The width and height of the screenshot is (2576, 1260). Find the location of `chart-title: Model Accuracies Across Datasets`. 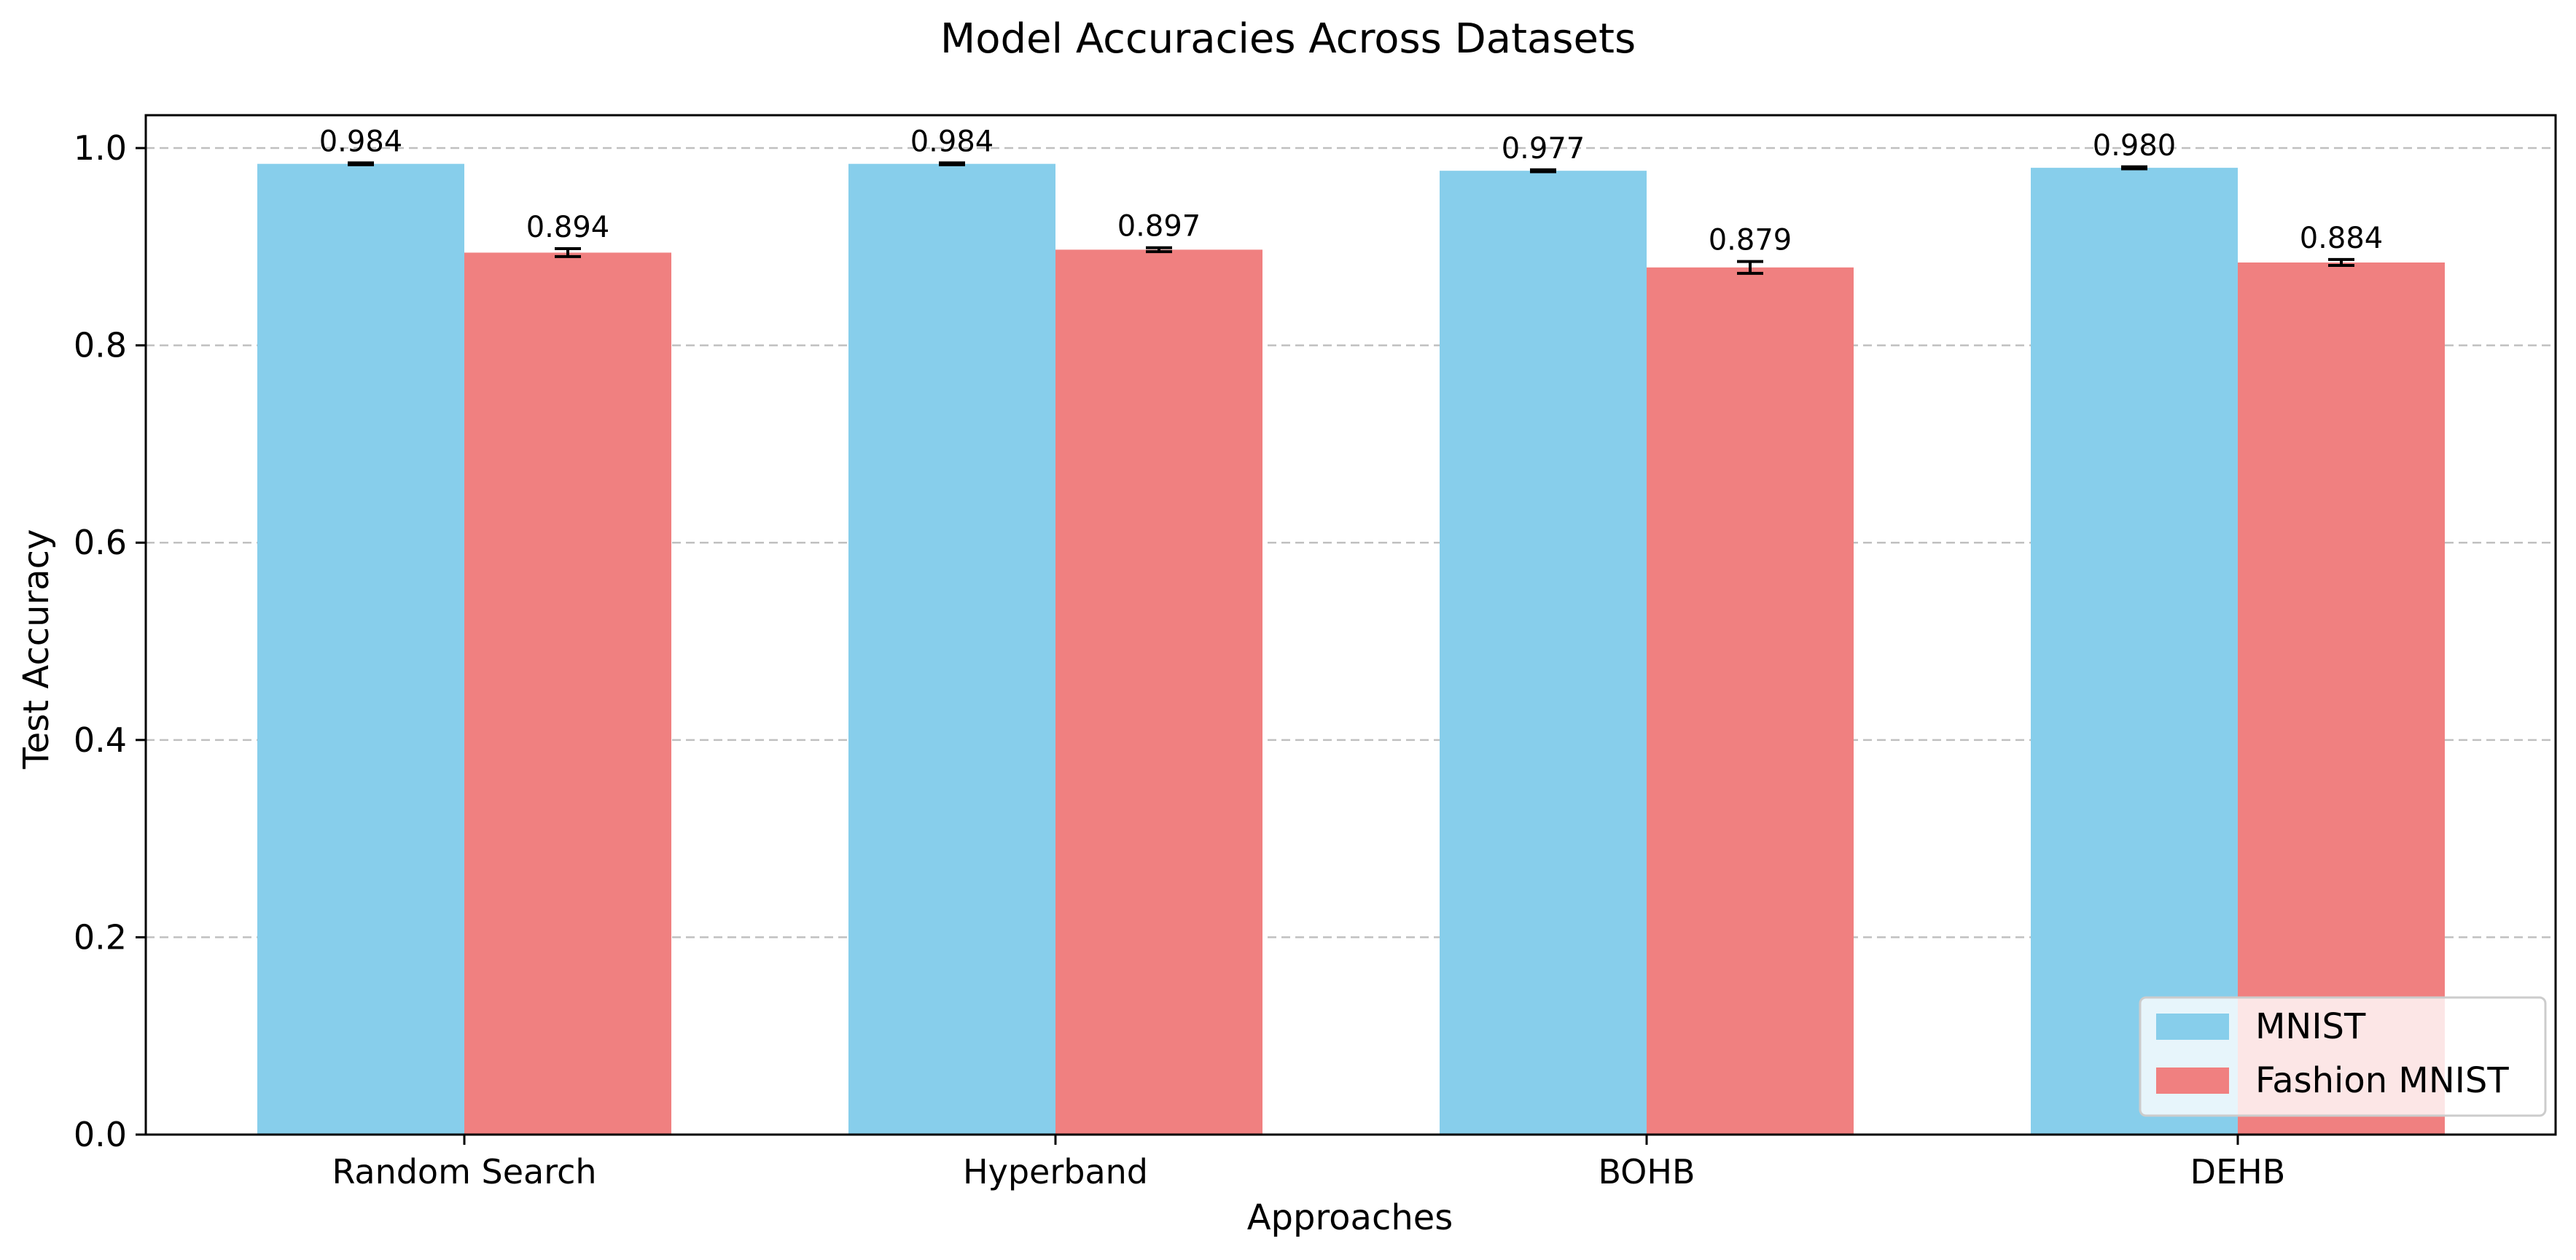

chart-title: Model Accuracies Across Datasets is located at coordinates (1288, 39).